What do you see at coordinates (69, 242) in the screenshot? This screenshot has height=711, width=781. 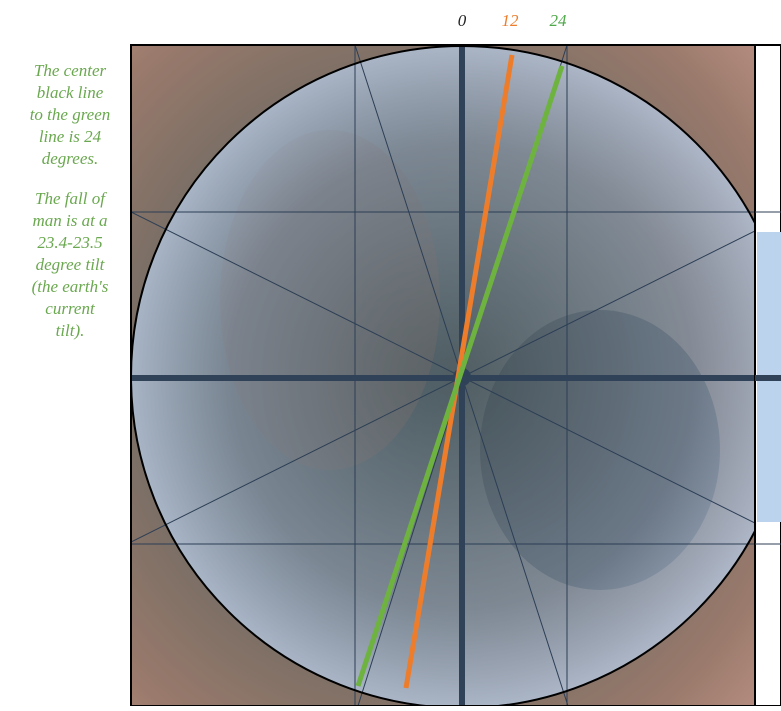 I see `note-line: 23.4-23.5` at bounding box center [69, 242].